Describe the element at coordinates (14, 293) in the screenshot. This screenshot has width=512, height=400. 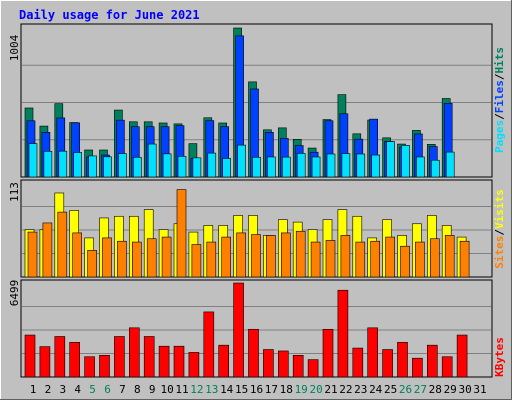
I see `max-label-kbytes: 6499` at that location.